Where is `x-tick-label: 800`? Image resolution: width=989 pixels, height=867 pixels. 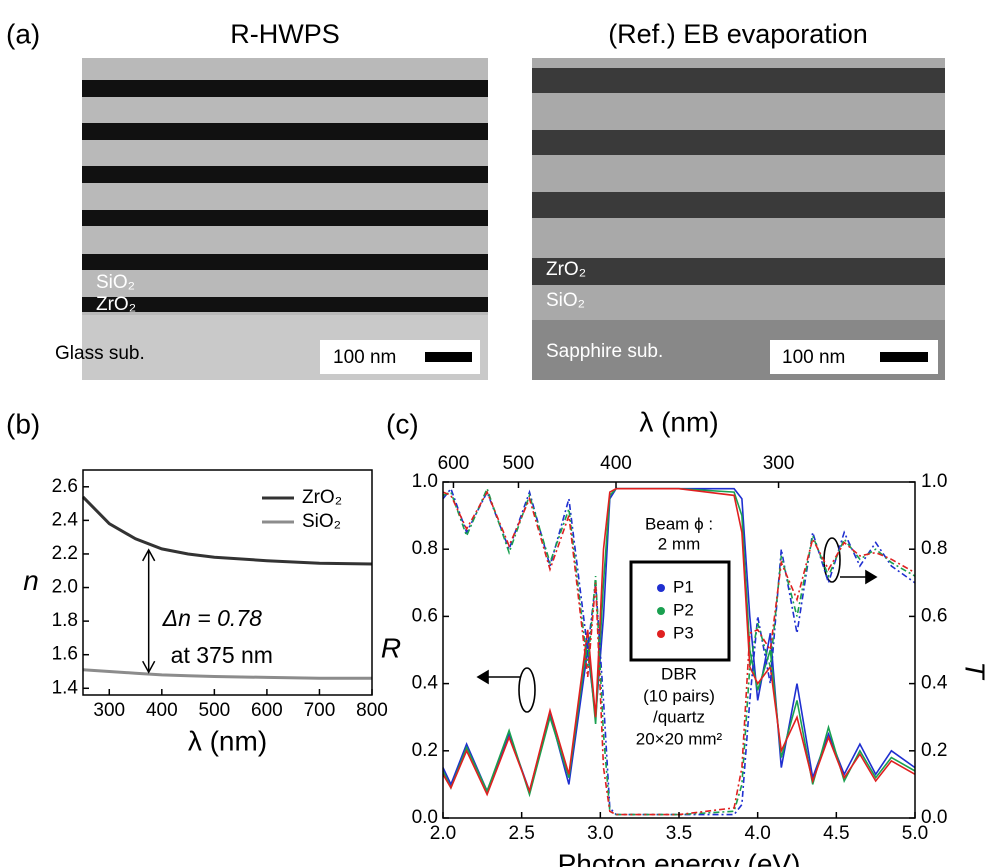 x-tick-label: 800 is located at coordinates (372, 710).